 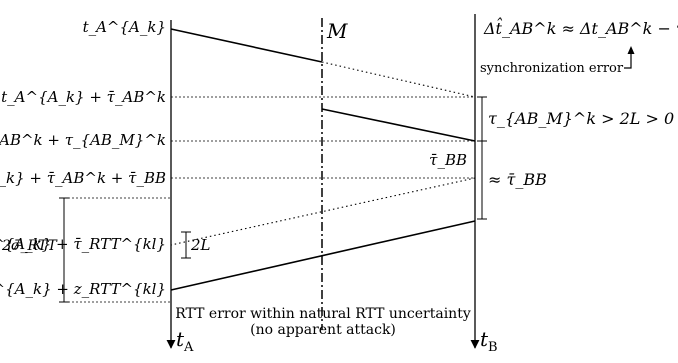 What do you see at coordinates (323, 314) in the screenshot?
I see `caption-line-1: RTT error within natural RTT uncertainty` at bounding box center [323, 314].